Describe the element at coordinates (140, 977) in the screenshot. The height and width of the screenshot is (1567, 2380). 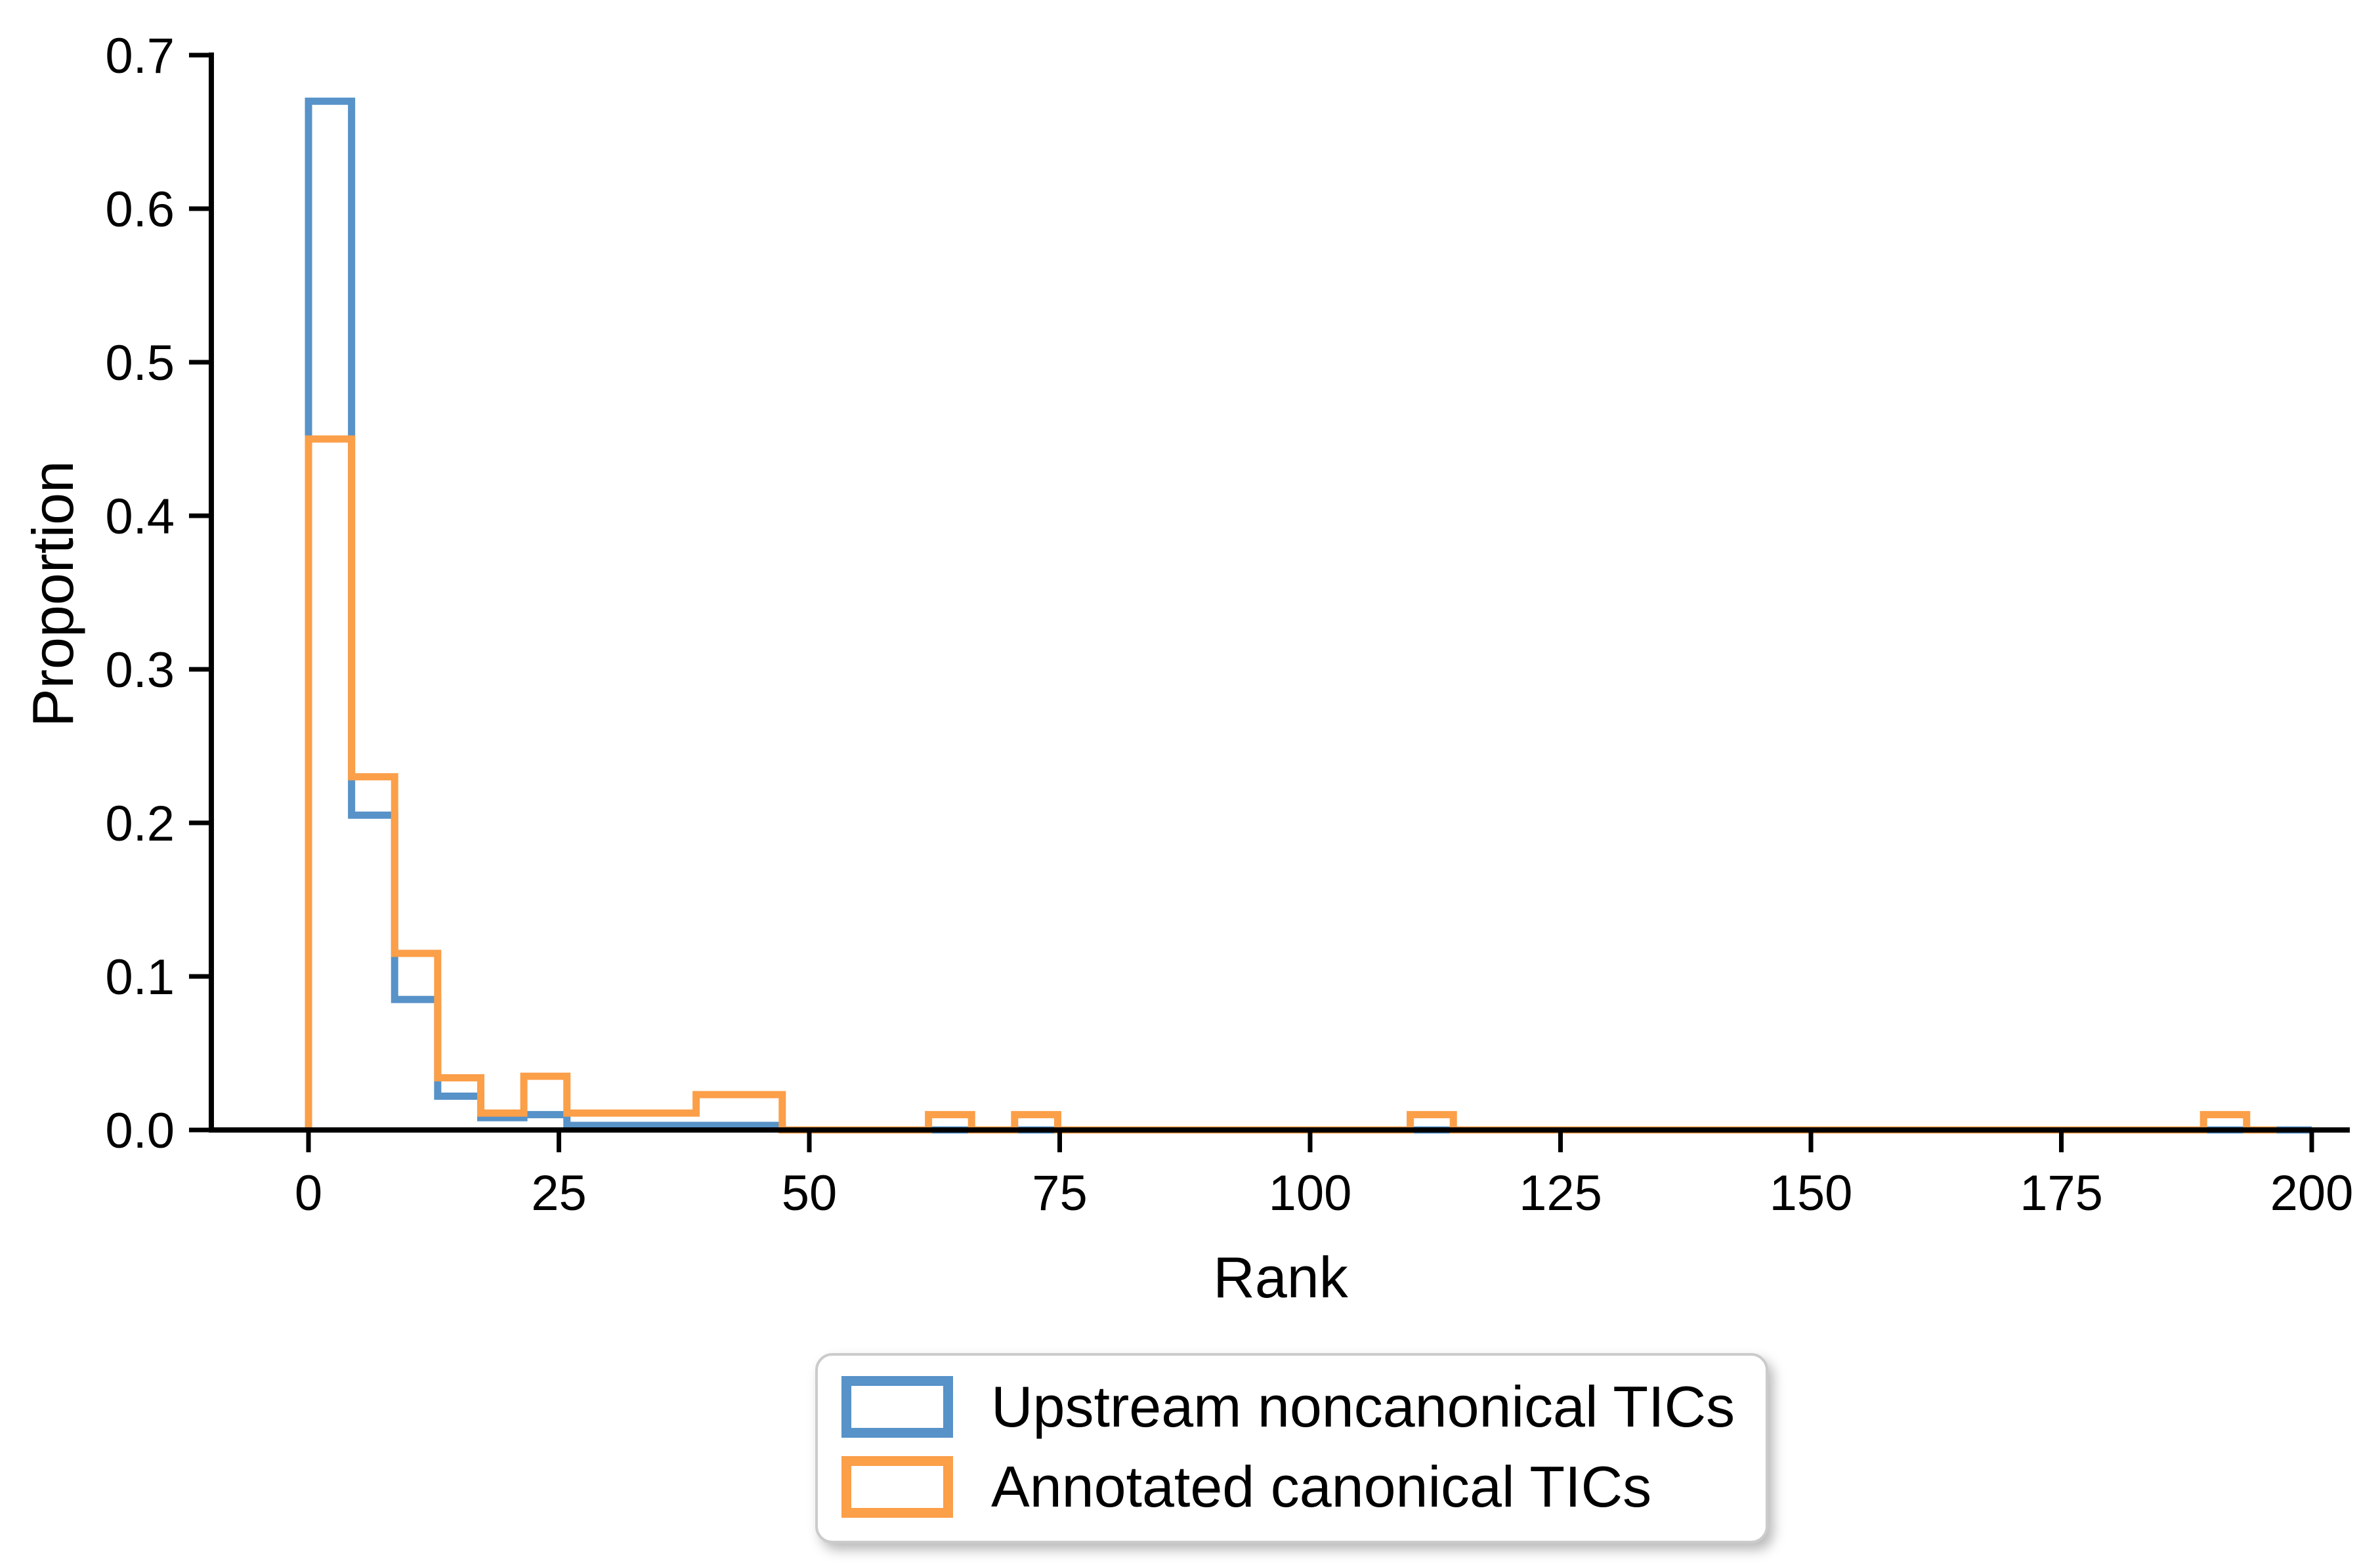
I see `y-tick-label: 0.1` at that location.